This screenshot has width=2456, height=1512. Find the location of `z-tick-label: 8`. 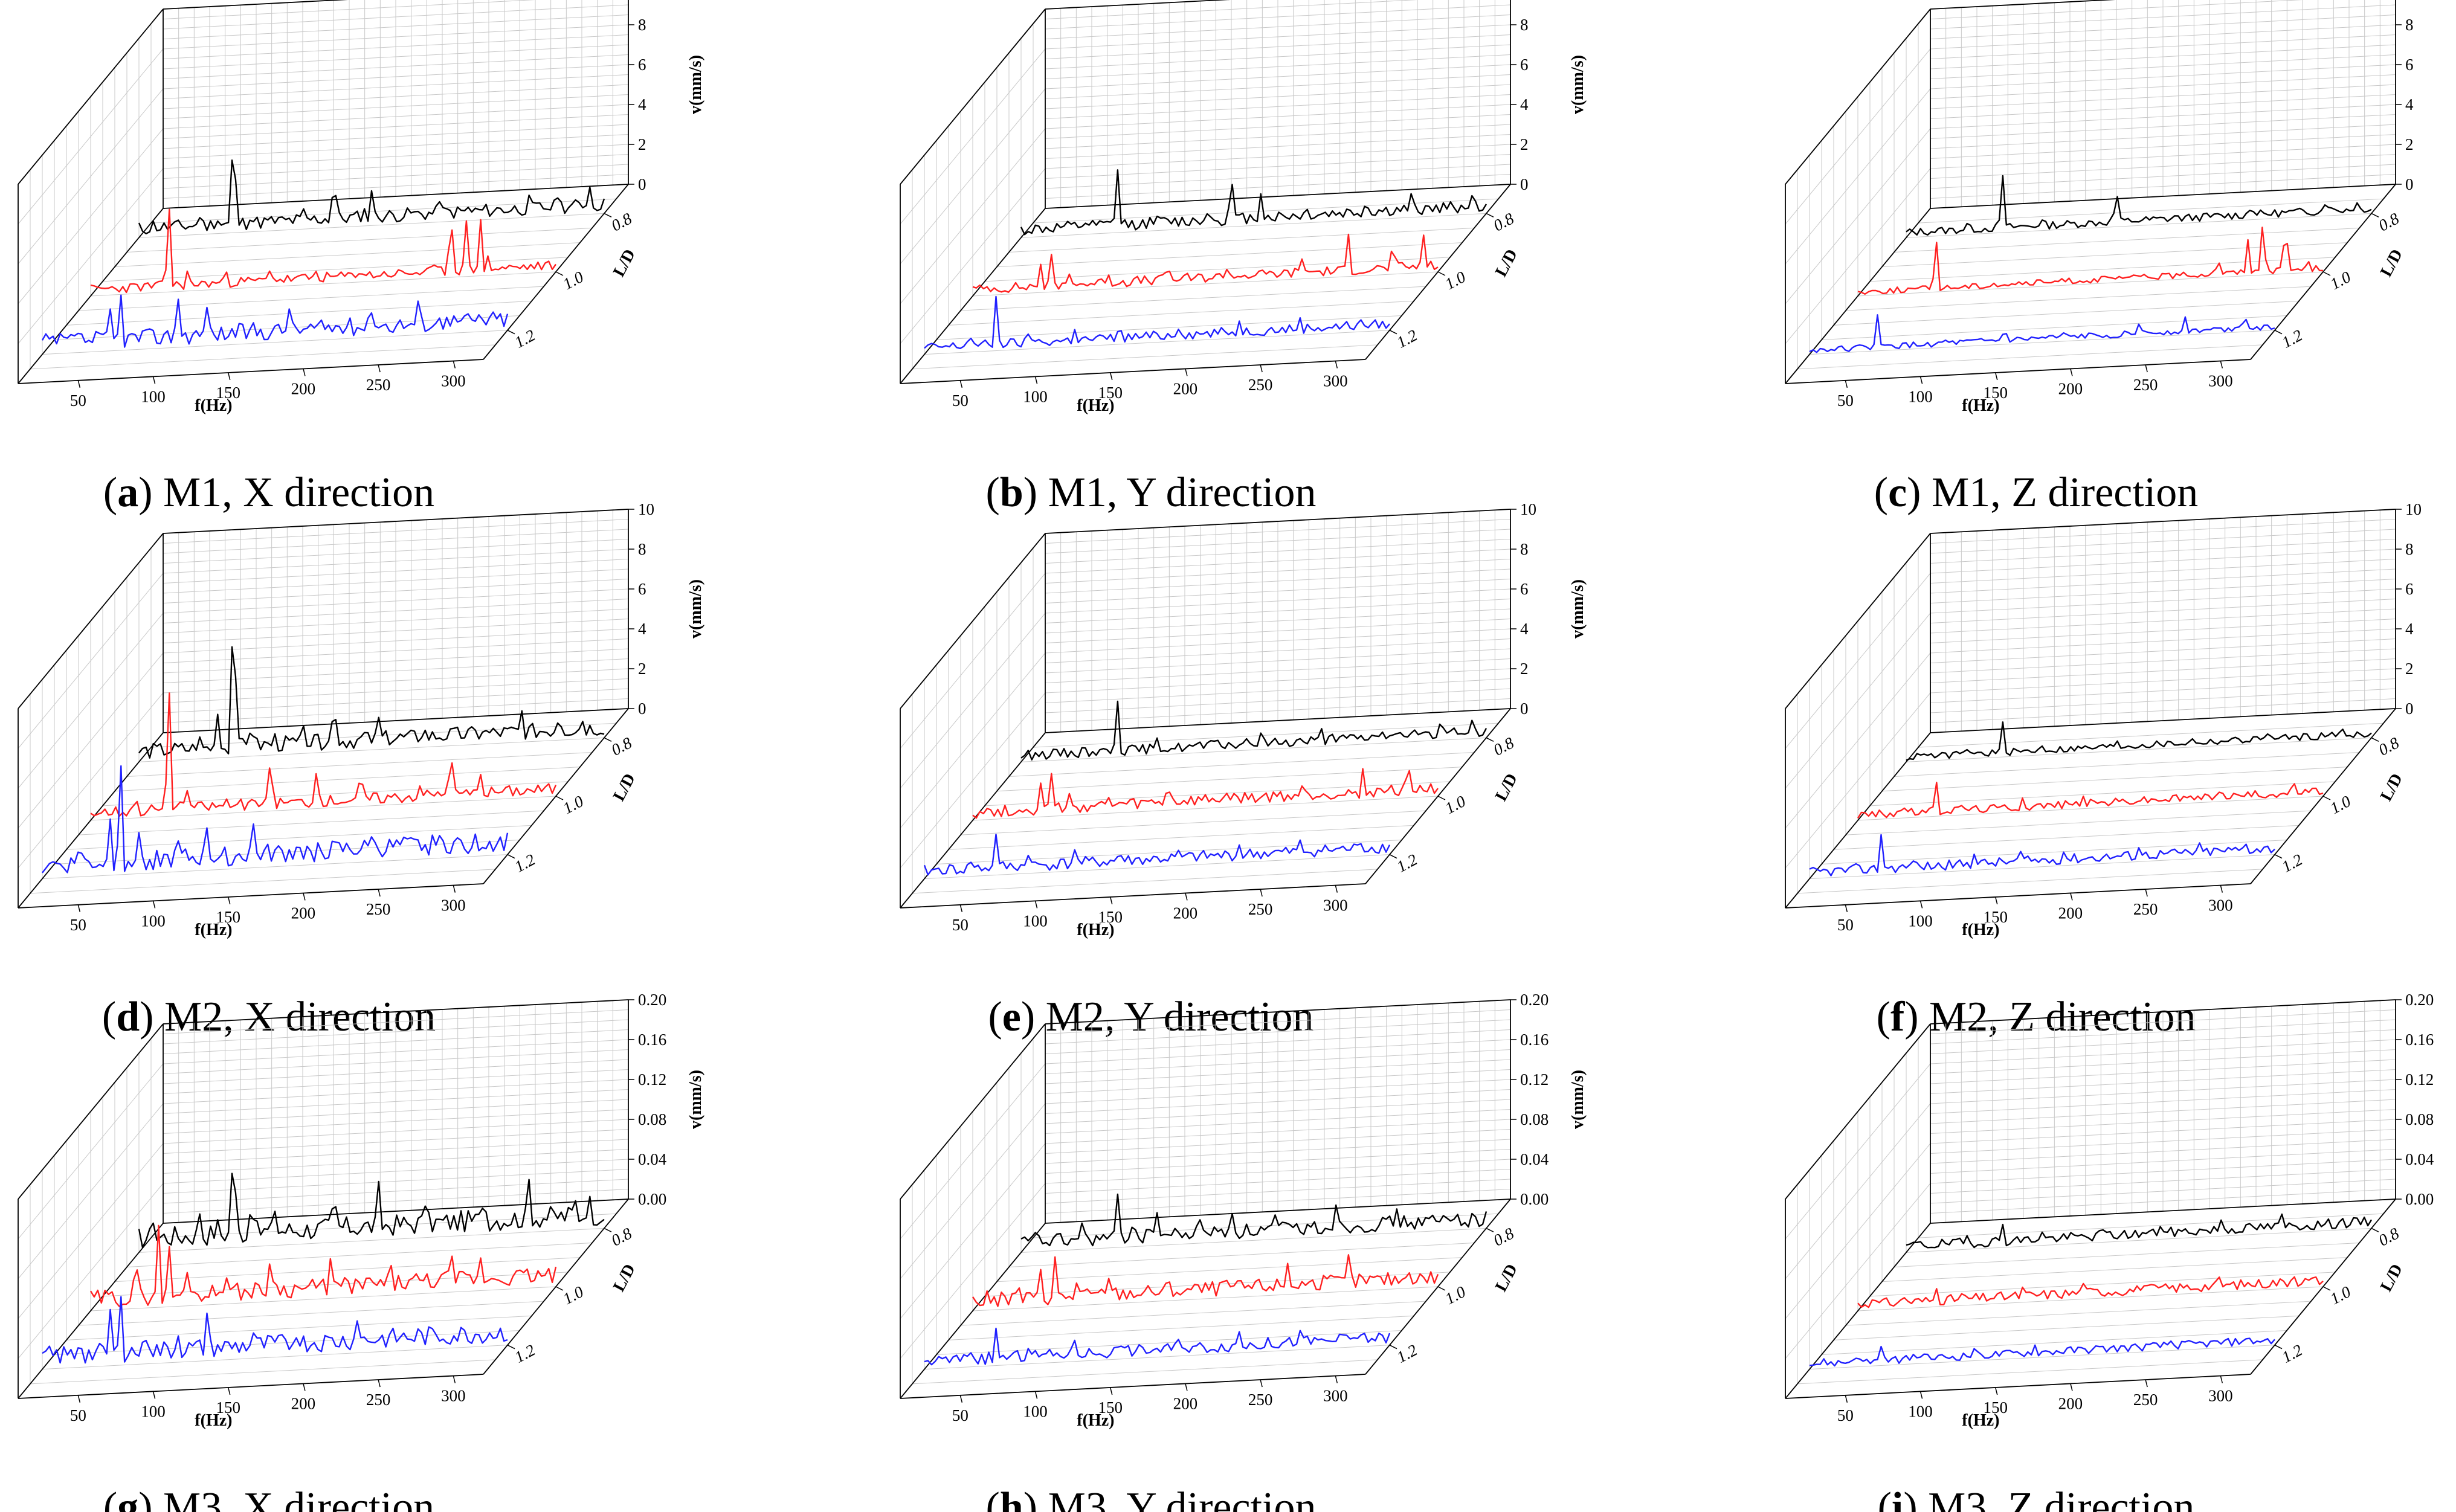

z-tick-label: 8 is located at coordinates (1524, 549).